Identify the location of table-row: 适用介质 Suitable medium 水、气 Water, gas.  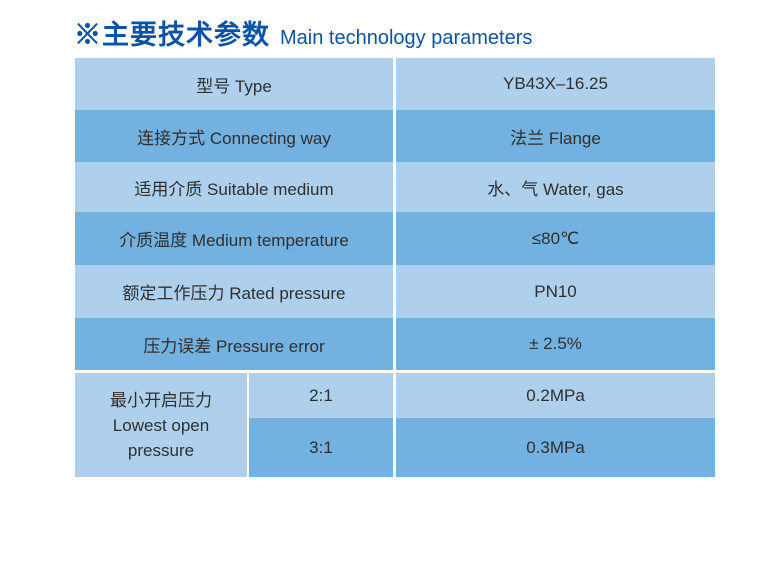
(395, 187).